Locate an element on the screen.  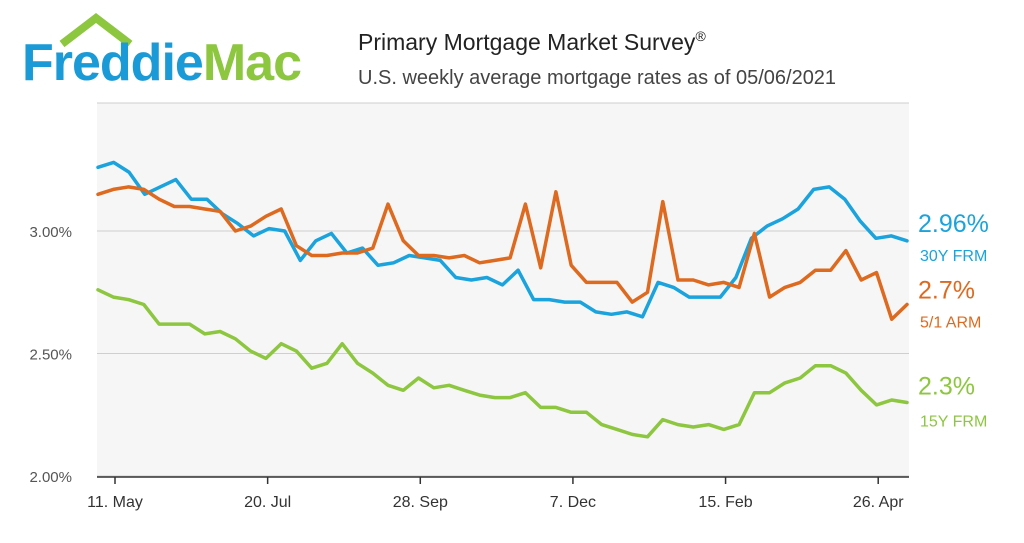
chart-title-text: Primary Mortgage Market Survey is located at coordinates (527, 42).